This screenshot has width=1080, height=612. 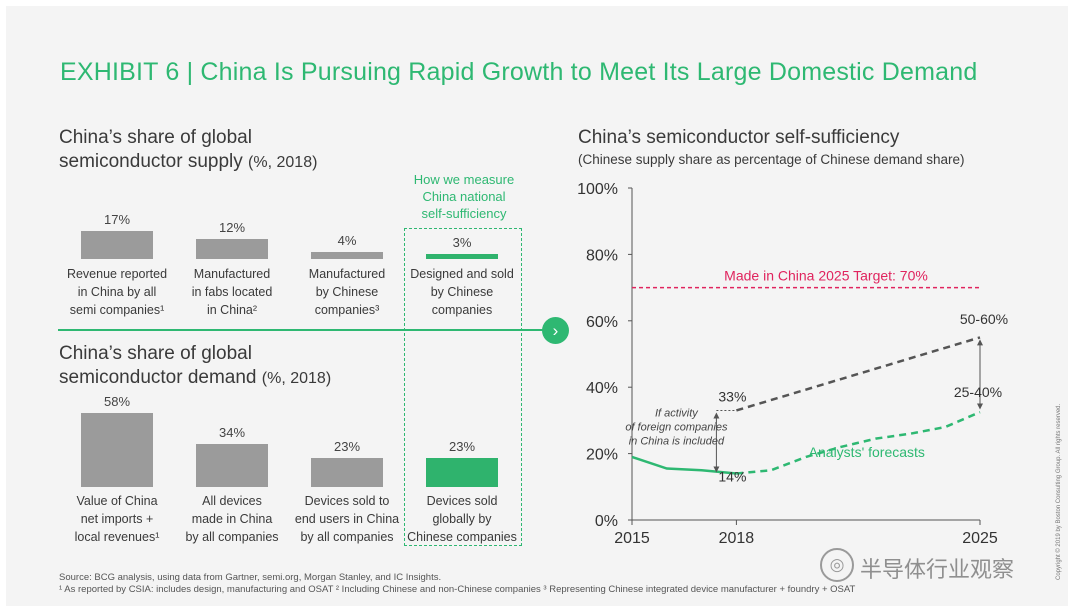 I want to click on measure-label-line: How we measure, so click(x=464, y=179).